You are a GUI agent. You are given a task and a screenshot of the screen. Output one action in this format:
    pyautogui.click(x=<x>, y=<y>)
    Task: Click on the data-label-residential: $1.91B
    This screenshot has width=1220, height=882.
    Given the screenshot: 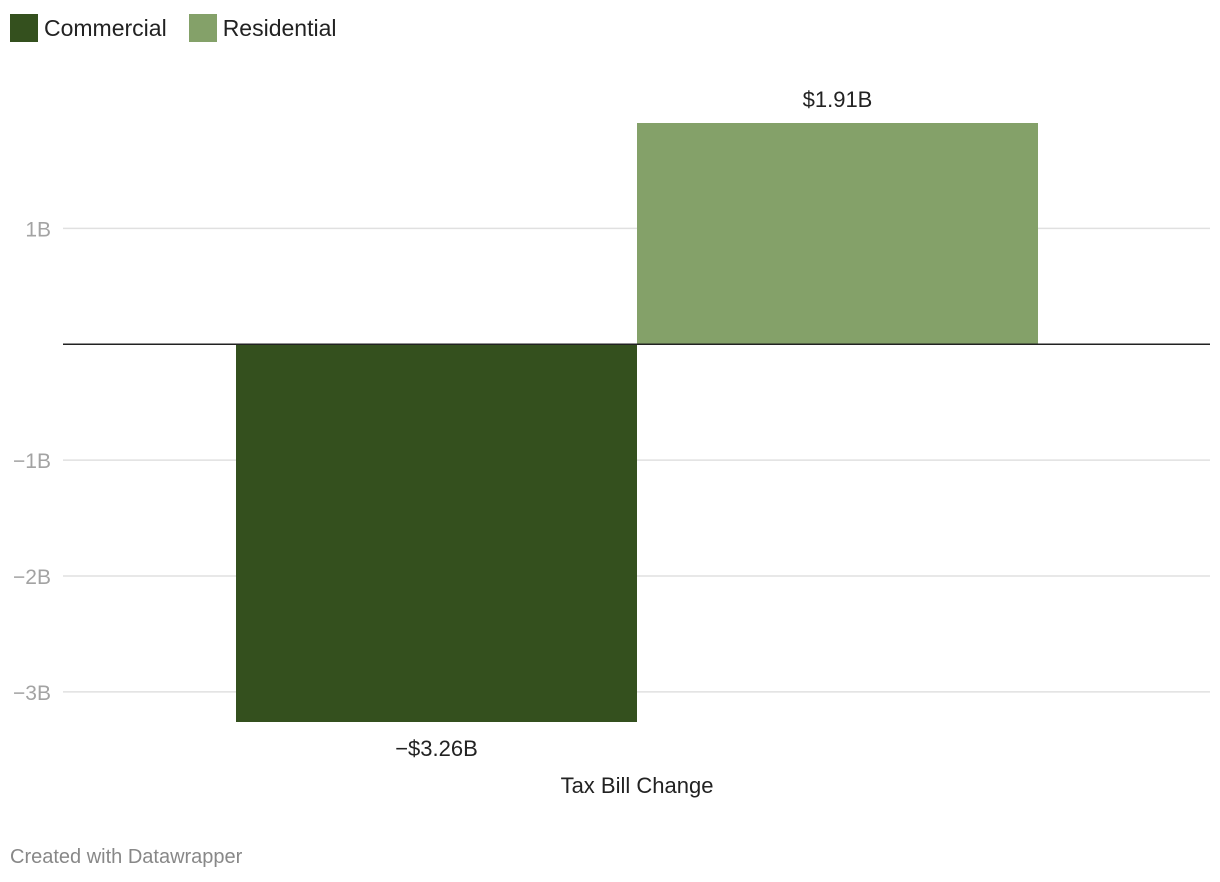 What is the action you would take?
    pyautogui.click(x=838, y=99)
    